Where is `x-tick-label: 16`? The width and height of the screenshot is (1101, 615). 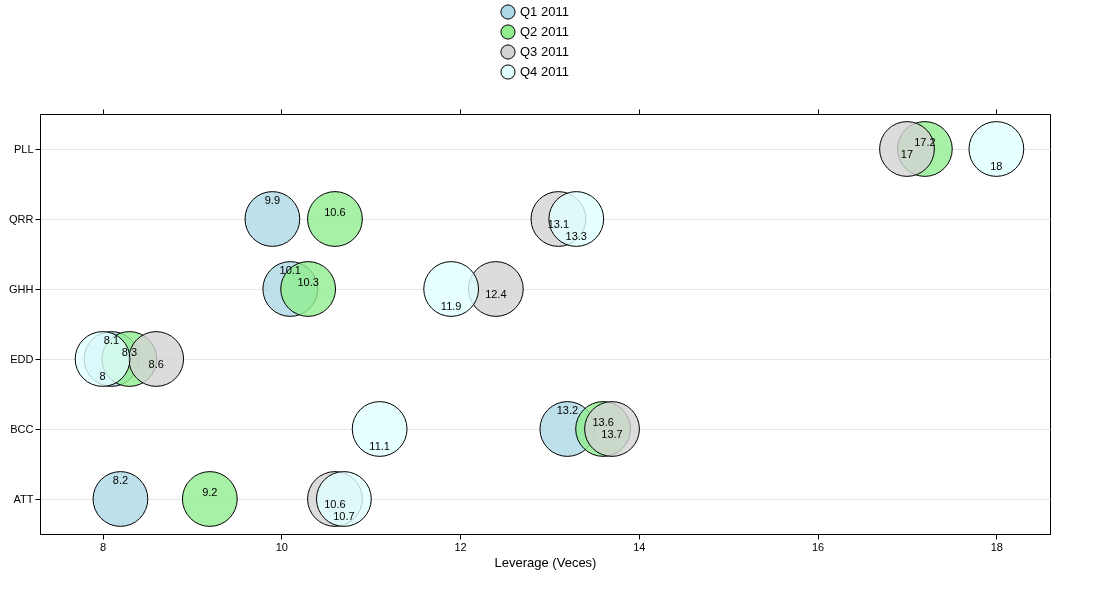 x-tick-label: 16 is located at coordinates (818, 546).